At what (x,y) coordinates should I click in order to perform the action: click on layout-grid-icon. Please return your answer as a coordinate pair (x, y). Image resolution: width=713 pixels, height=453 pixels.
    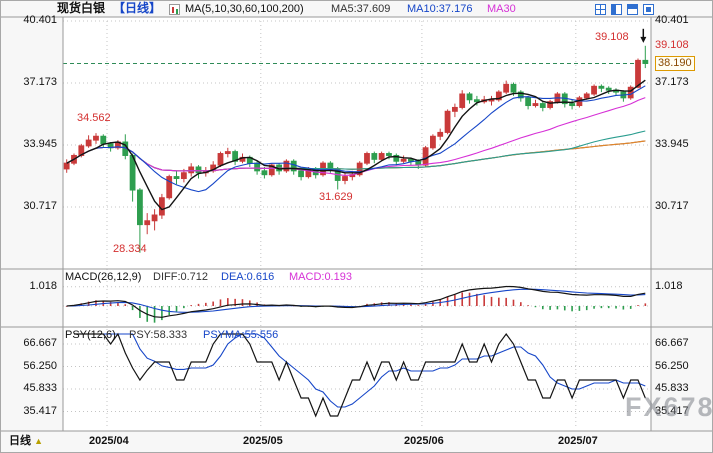
    Looking at the image, I should click on (600, 9).